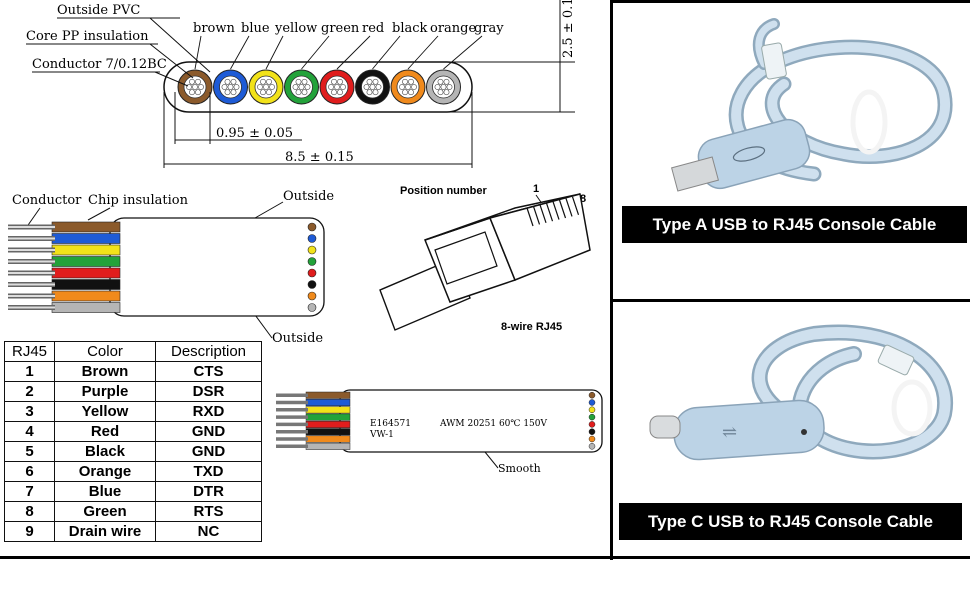 Image resolution: width=970 pixels, height=600 pixels. What do you see at coordinates (133, 531) in the screenshot?
I see `table-row: 9 Drain wire NC` at bounding box center [133, 531].